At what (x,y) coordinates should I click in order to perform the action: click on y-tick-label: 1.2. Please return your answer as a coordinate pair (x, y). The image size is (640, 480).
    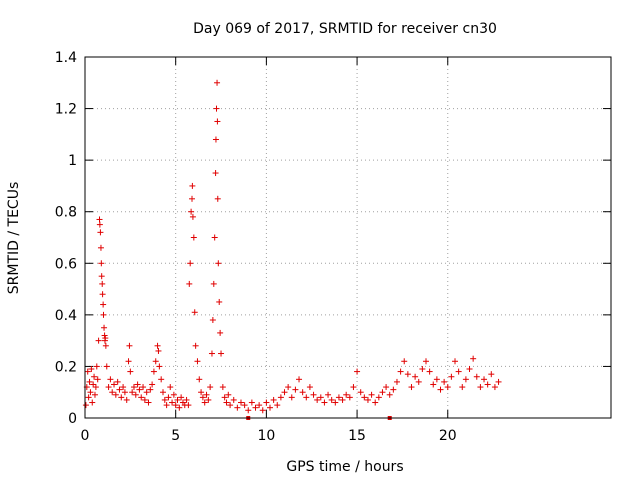
    Looking at the image, I should click on (66, 110).